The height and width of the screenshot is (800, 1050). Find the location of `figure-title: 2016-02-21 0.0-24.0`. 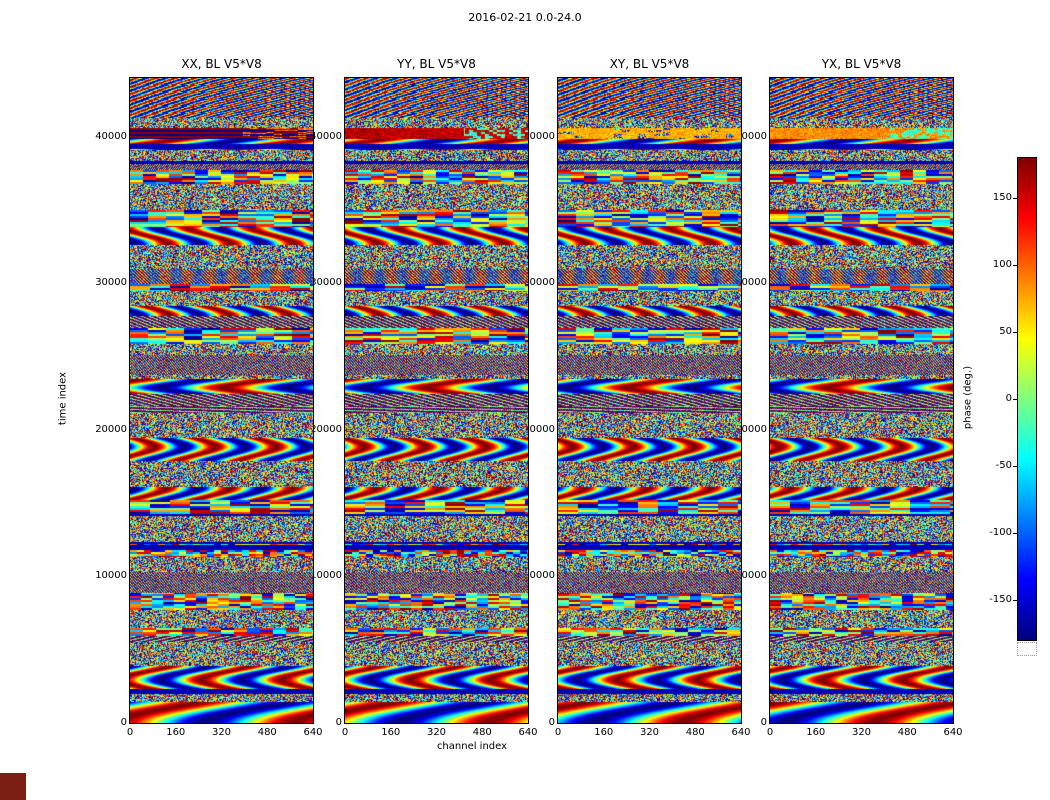

figure-title: 2016-02-21 0.0-24.0 is located at coordinates (525, 17).